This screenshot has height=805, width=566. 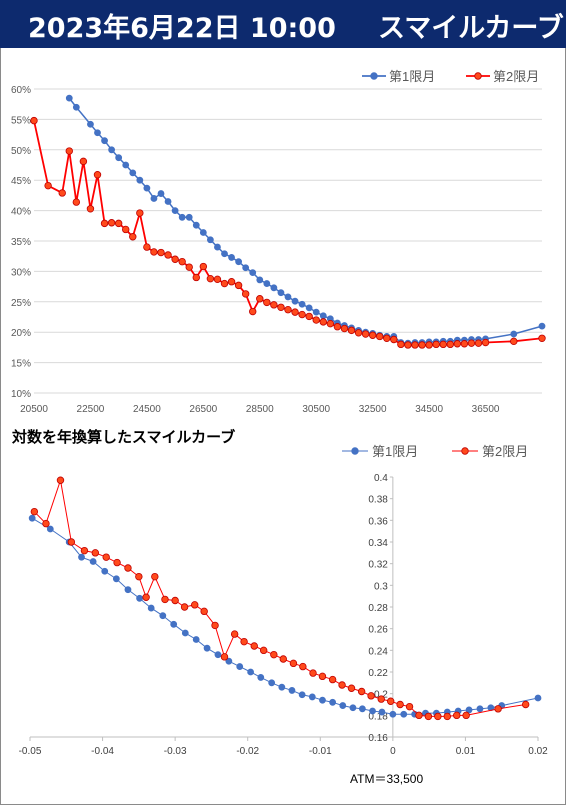 I want to click on y-tick-label: 60%, so click(x=21, y=90).